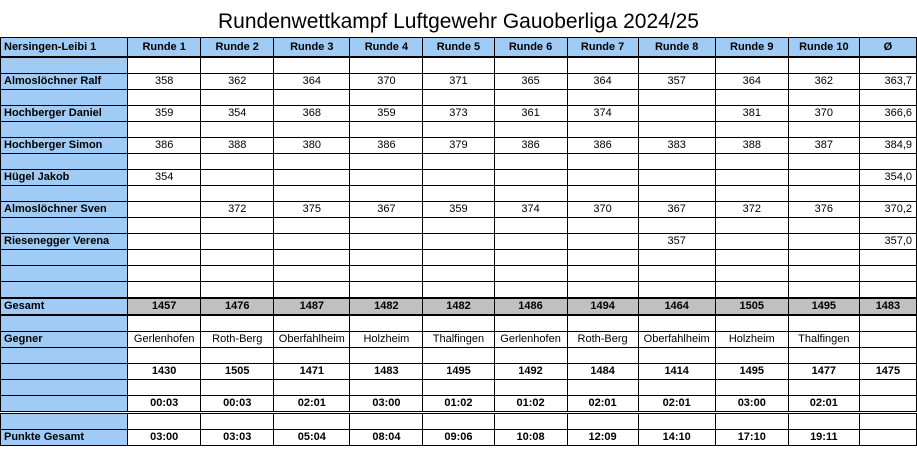  Describe the element at coordinates (602, 339) in the screenshot. I see `score-cell: Roth-Berg` at that location.